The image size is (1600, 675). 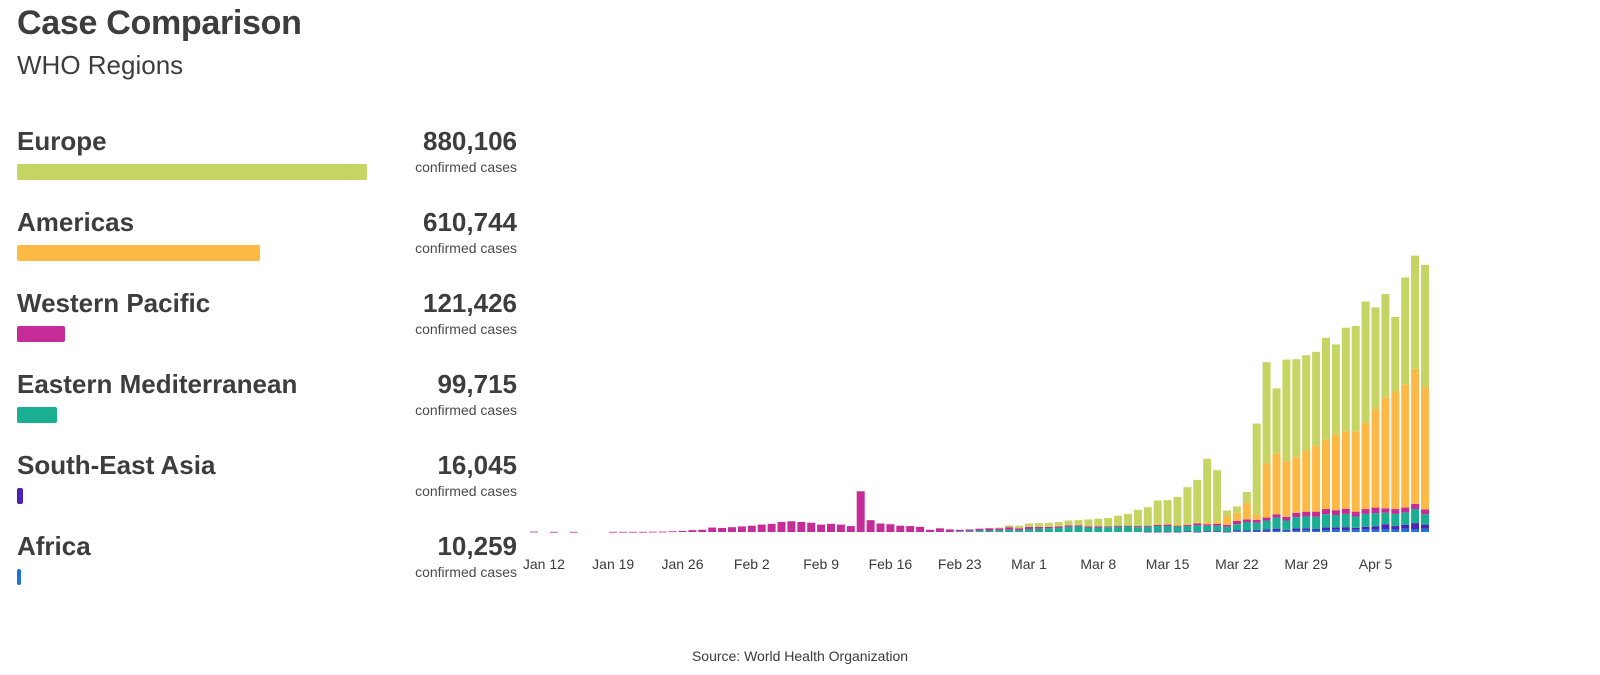 What do you see at coordinates (267, 166) in the screenshot?
I see `region-row-europe: Europe 880,106 confirmed cases` at bounding box center [267, 166].